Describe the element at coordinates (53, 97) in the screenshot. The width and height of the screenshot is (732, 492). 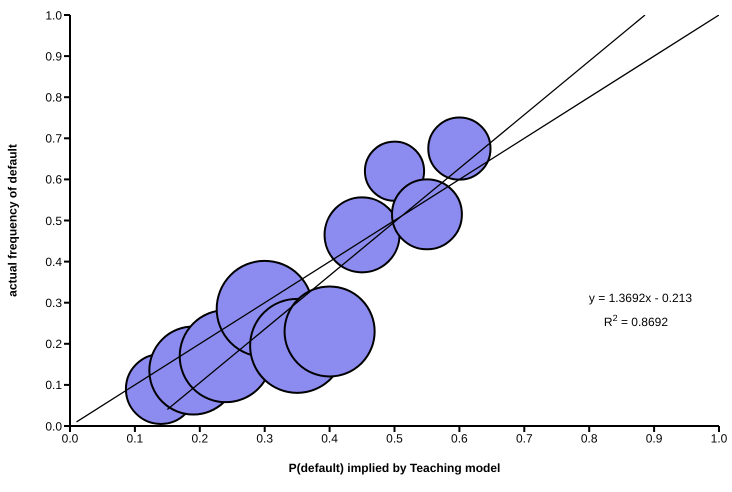
I see `y-tick-label: 0.8` at that location.